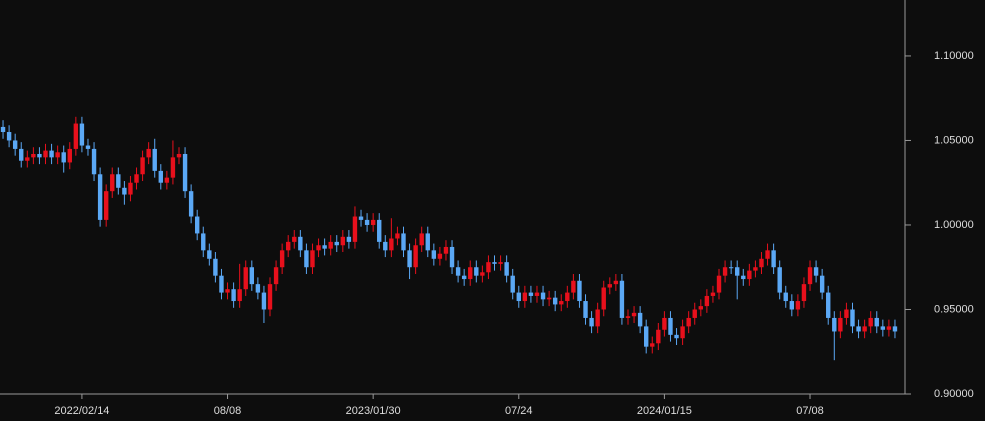 This screenshot has height=421, width=985. I want to click on x-tick-label: 08/08, so click(228, 411).